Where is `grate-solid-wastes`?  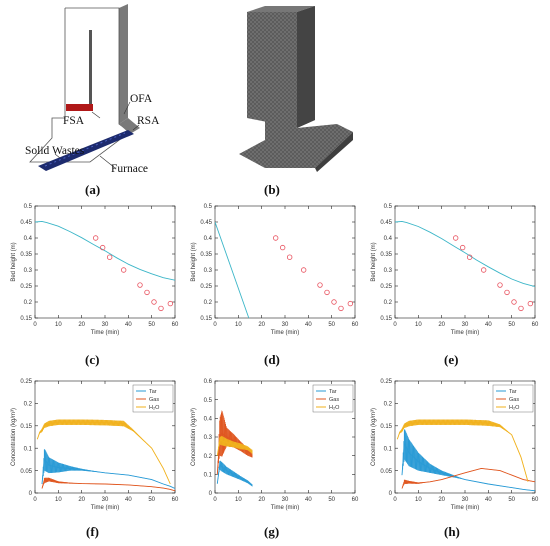
grate-solid-wastes is located at coordinates (86, 150).